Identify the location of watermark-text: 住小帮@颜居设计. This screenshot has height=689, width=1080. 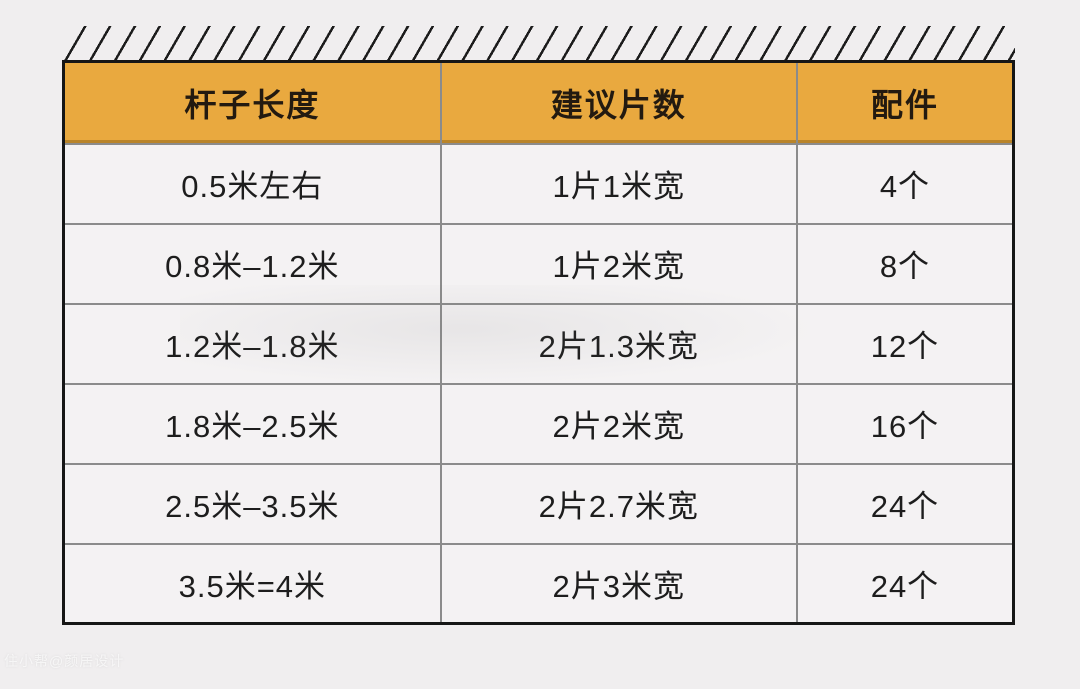
(64, 661).